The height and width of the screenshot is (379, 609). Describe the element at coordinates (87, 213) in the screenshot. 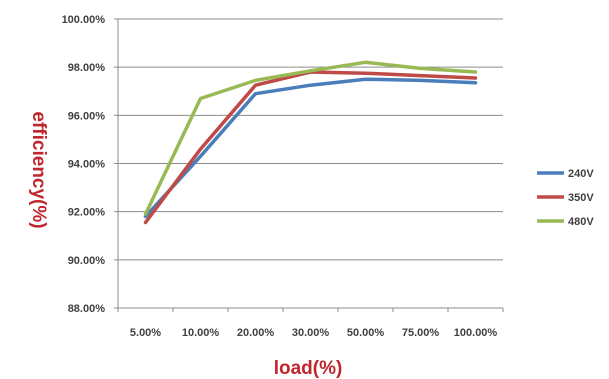

I see `y-tick-label: 92.00%` at that location.